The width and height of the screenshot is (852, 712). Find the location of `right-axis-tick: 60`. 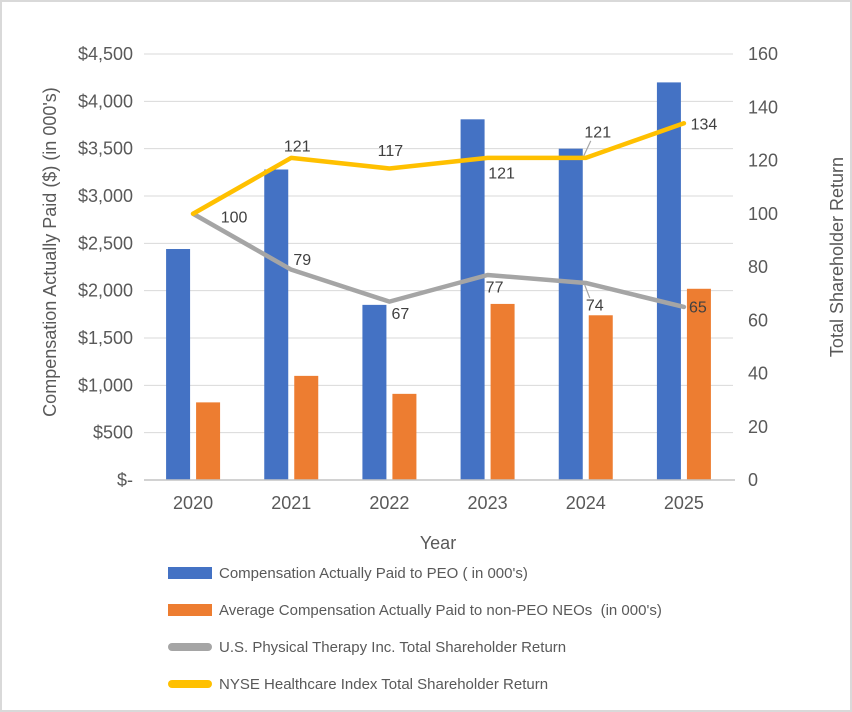

right-axis-tick: 60 is located at coordinates (758, 320).